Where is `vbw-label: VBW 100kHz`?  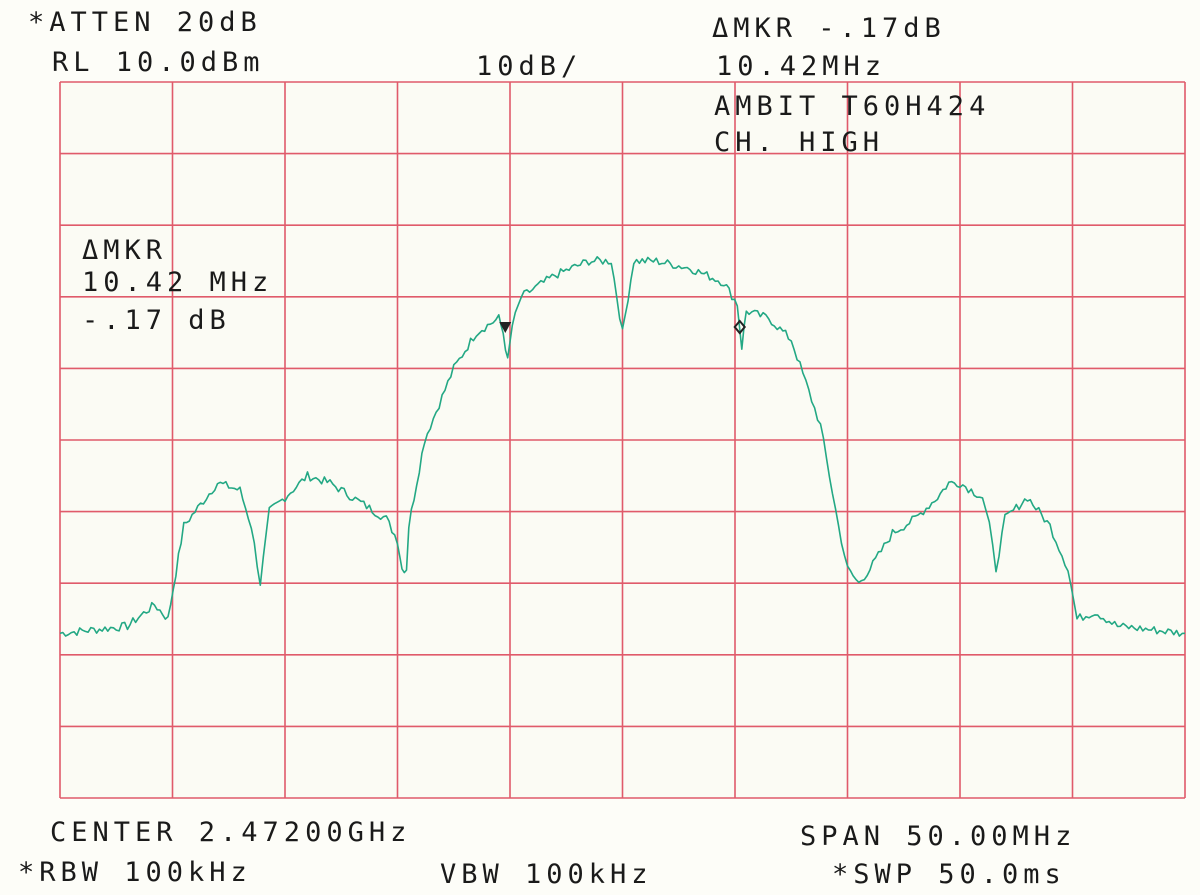
vbw-label: VBW 100kHz is located at coordinates (546, 874).